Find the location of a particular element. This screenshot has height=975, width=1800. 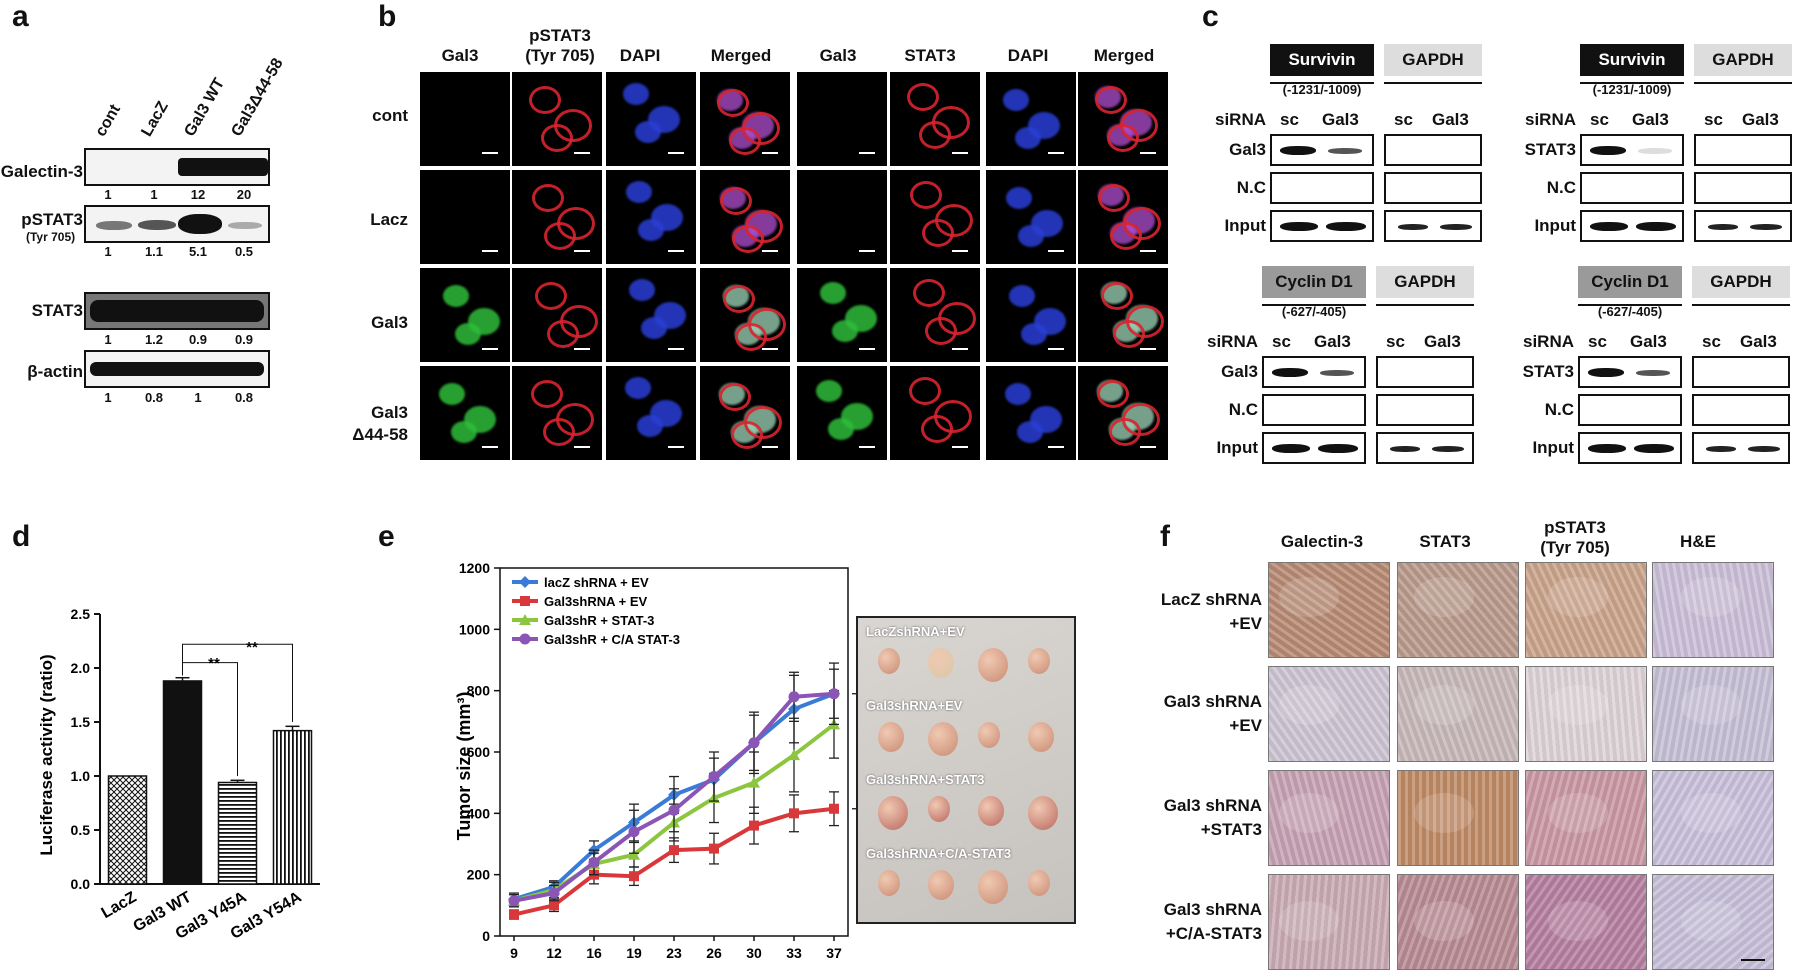

lane-label: Gal3 WT is located at coordinates (205, 107).